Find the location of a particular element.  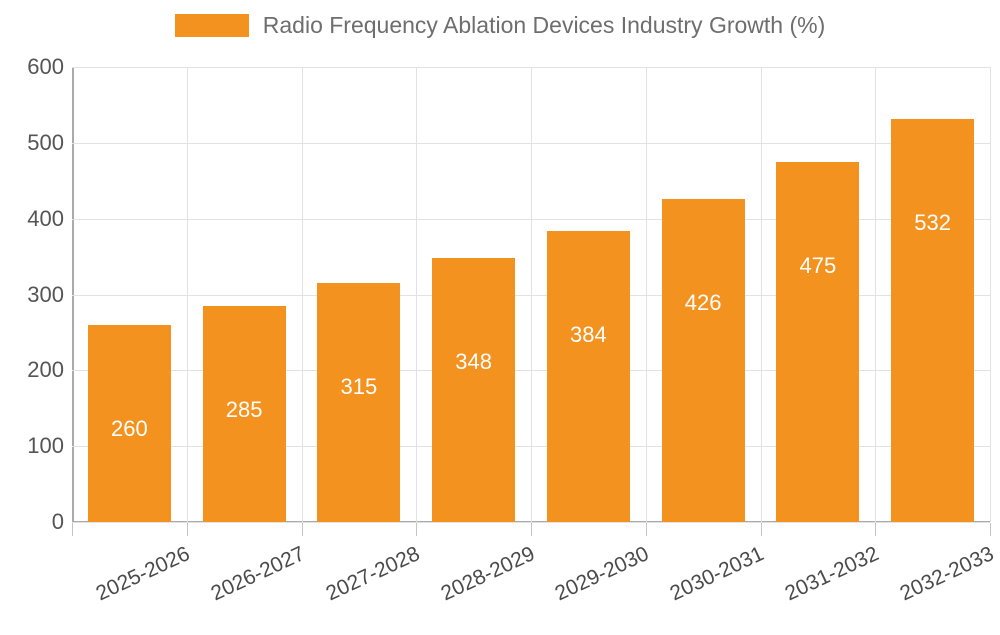

bar-value-label: 532 is located at coordinates (932, 222).